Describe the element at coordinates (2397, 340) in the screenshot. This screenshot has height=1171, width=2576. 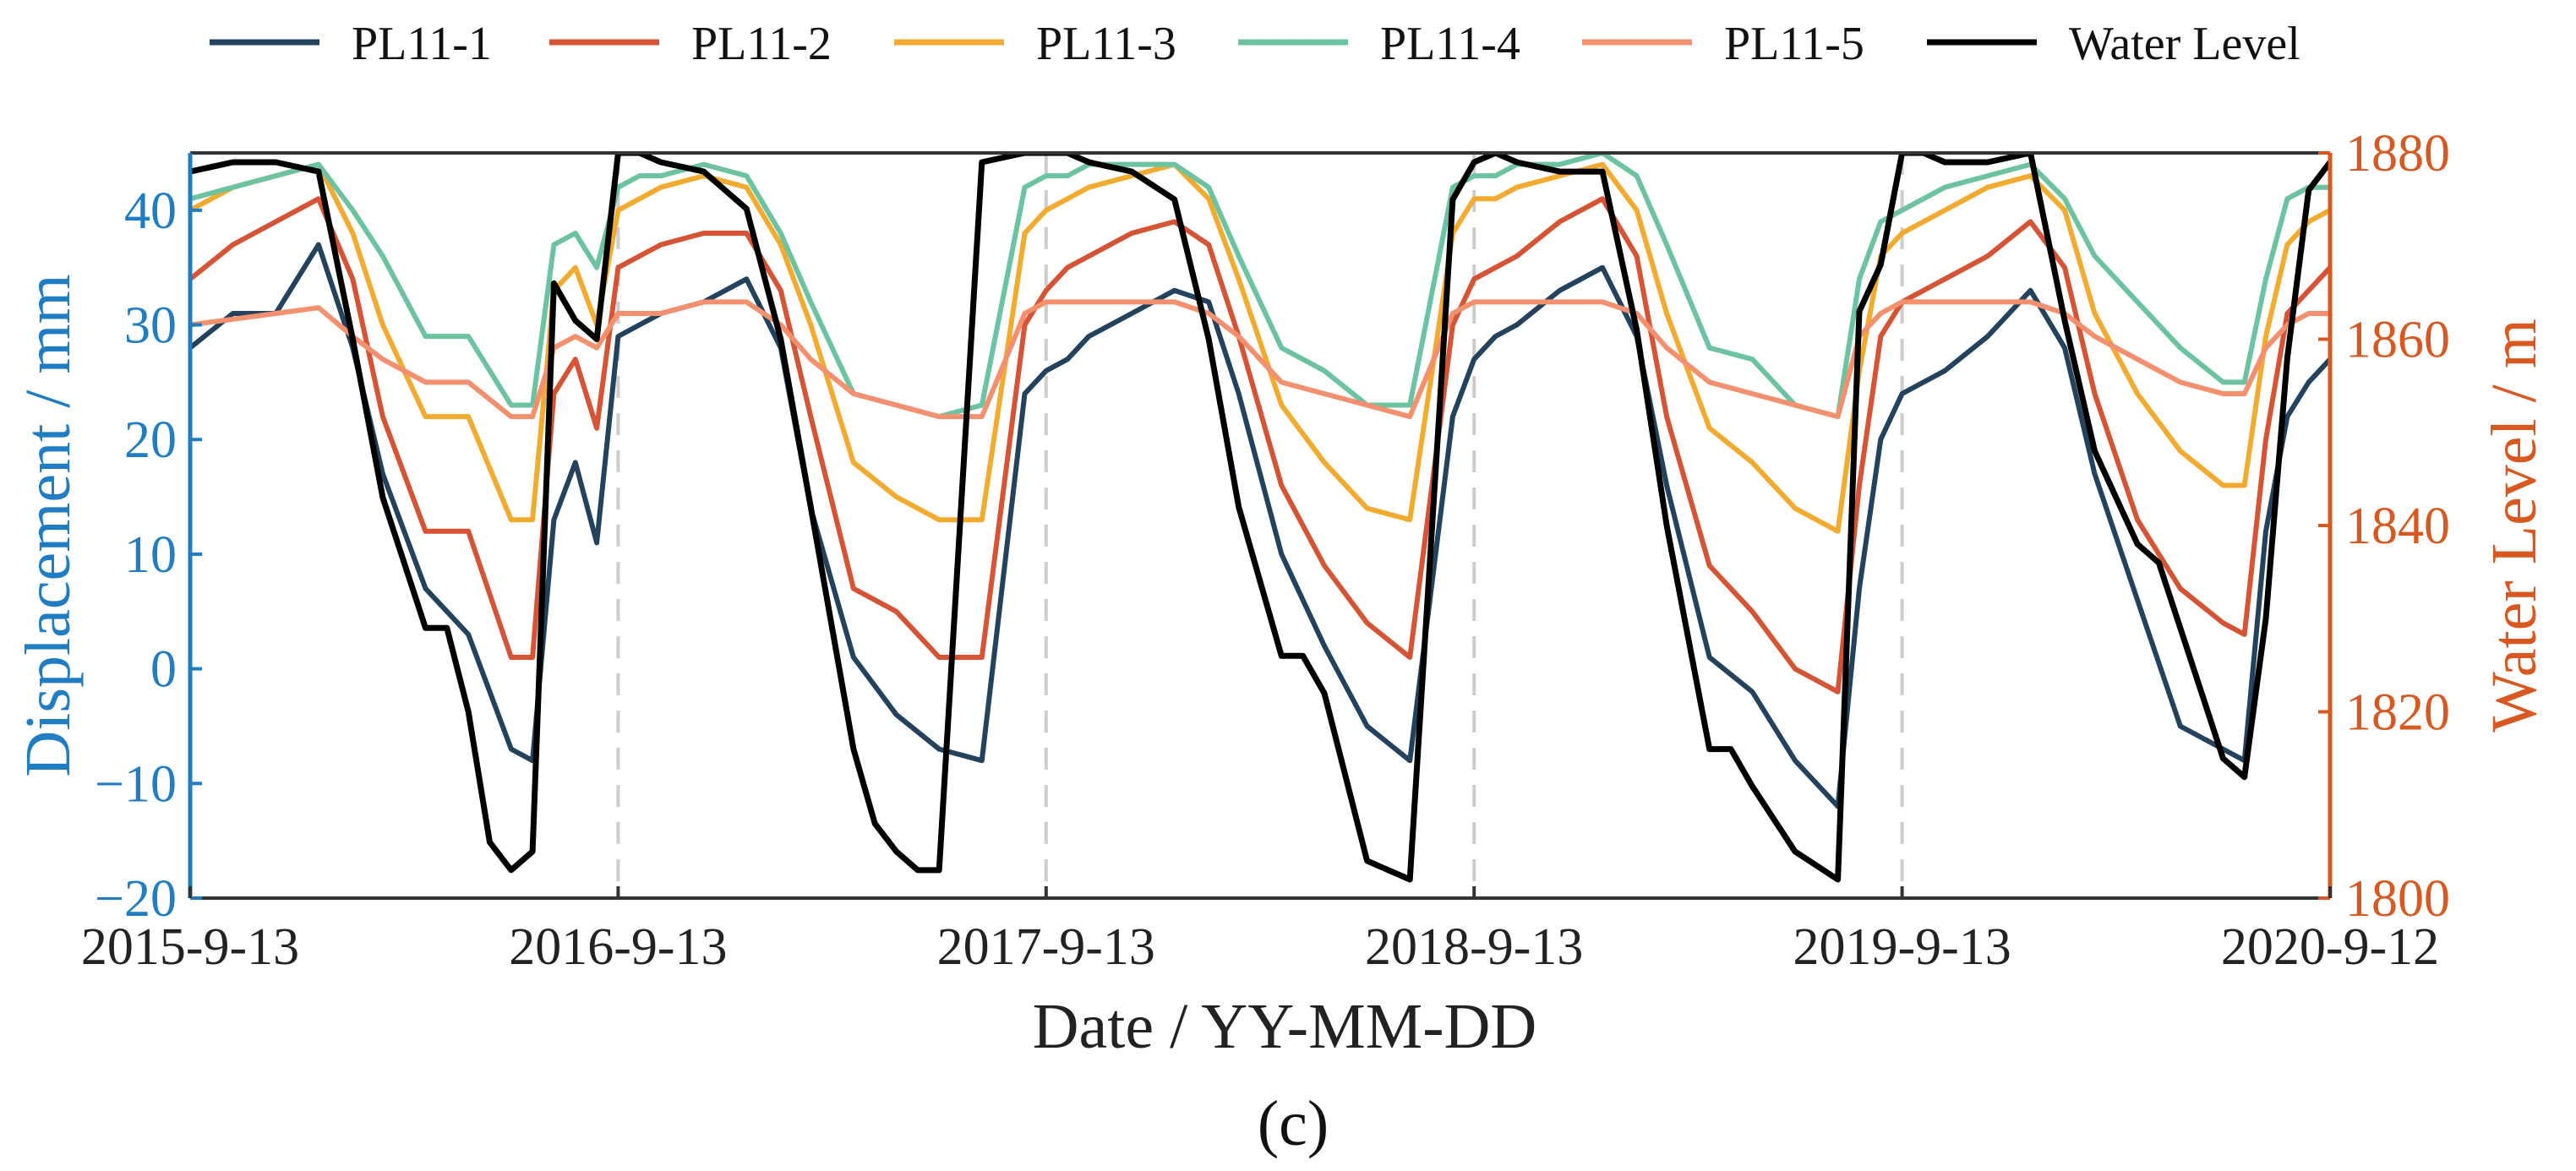
I see `right-tick-label: 1860` at that location.